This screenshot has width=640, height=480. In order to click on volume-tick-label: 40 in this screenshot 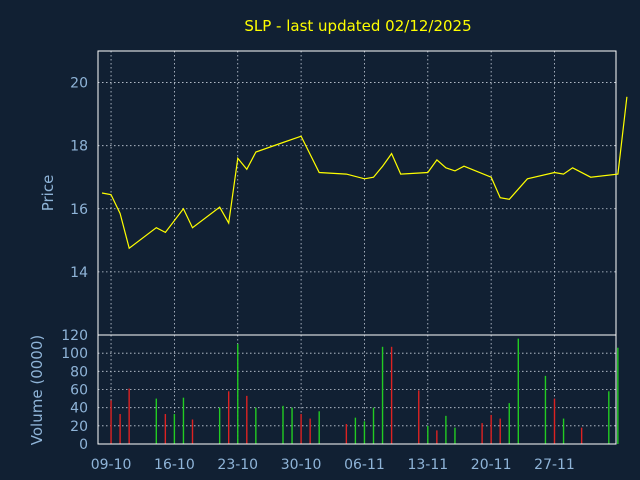, I will do `click(79, 409)`.